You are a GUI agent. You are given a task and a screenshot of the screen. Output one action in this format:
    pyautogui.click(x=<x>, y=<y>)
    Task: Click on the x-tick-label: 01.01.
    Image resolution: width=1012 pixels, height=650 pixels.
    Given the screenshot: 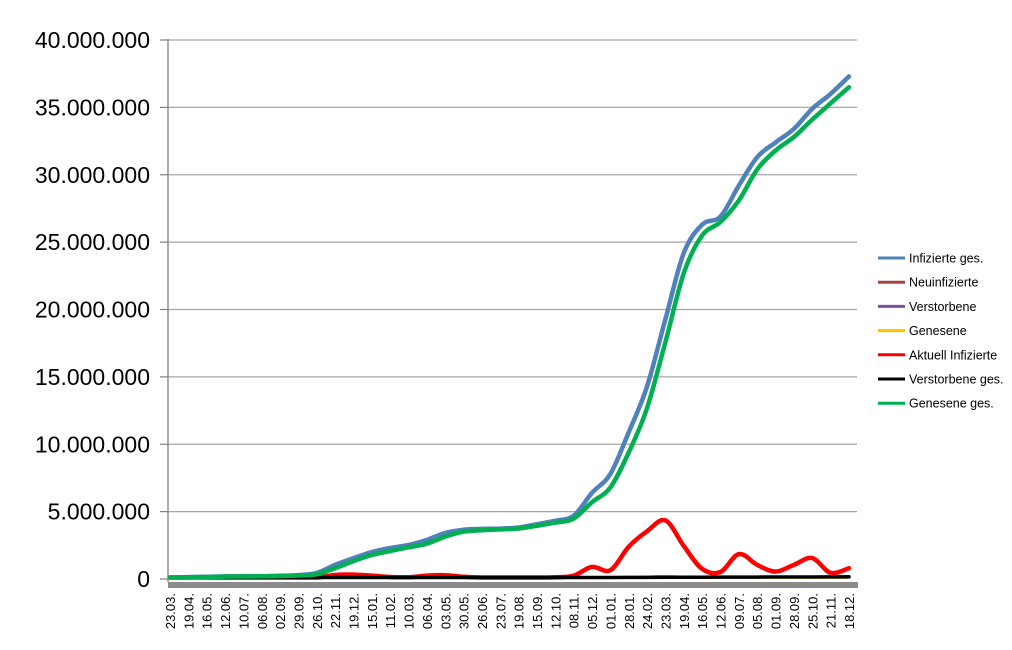 What is the action you would take?
    pyautogui.click(x=610, y=611)
    